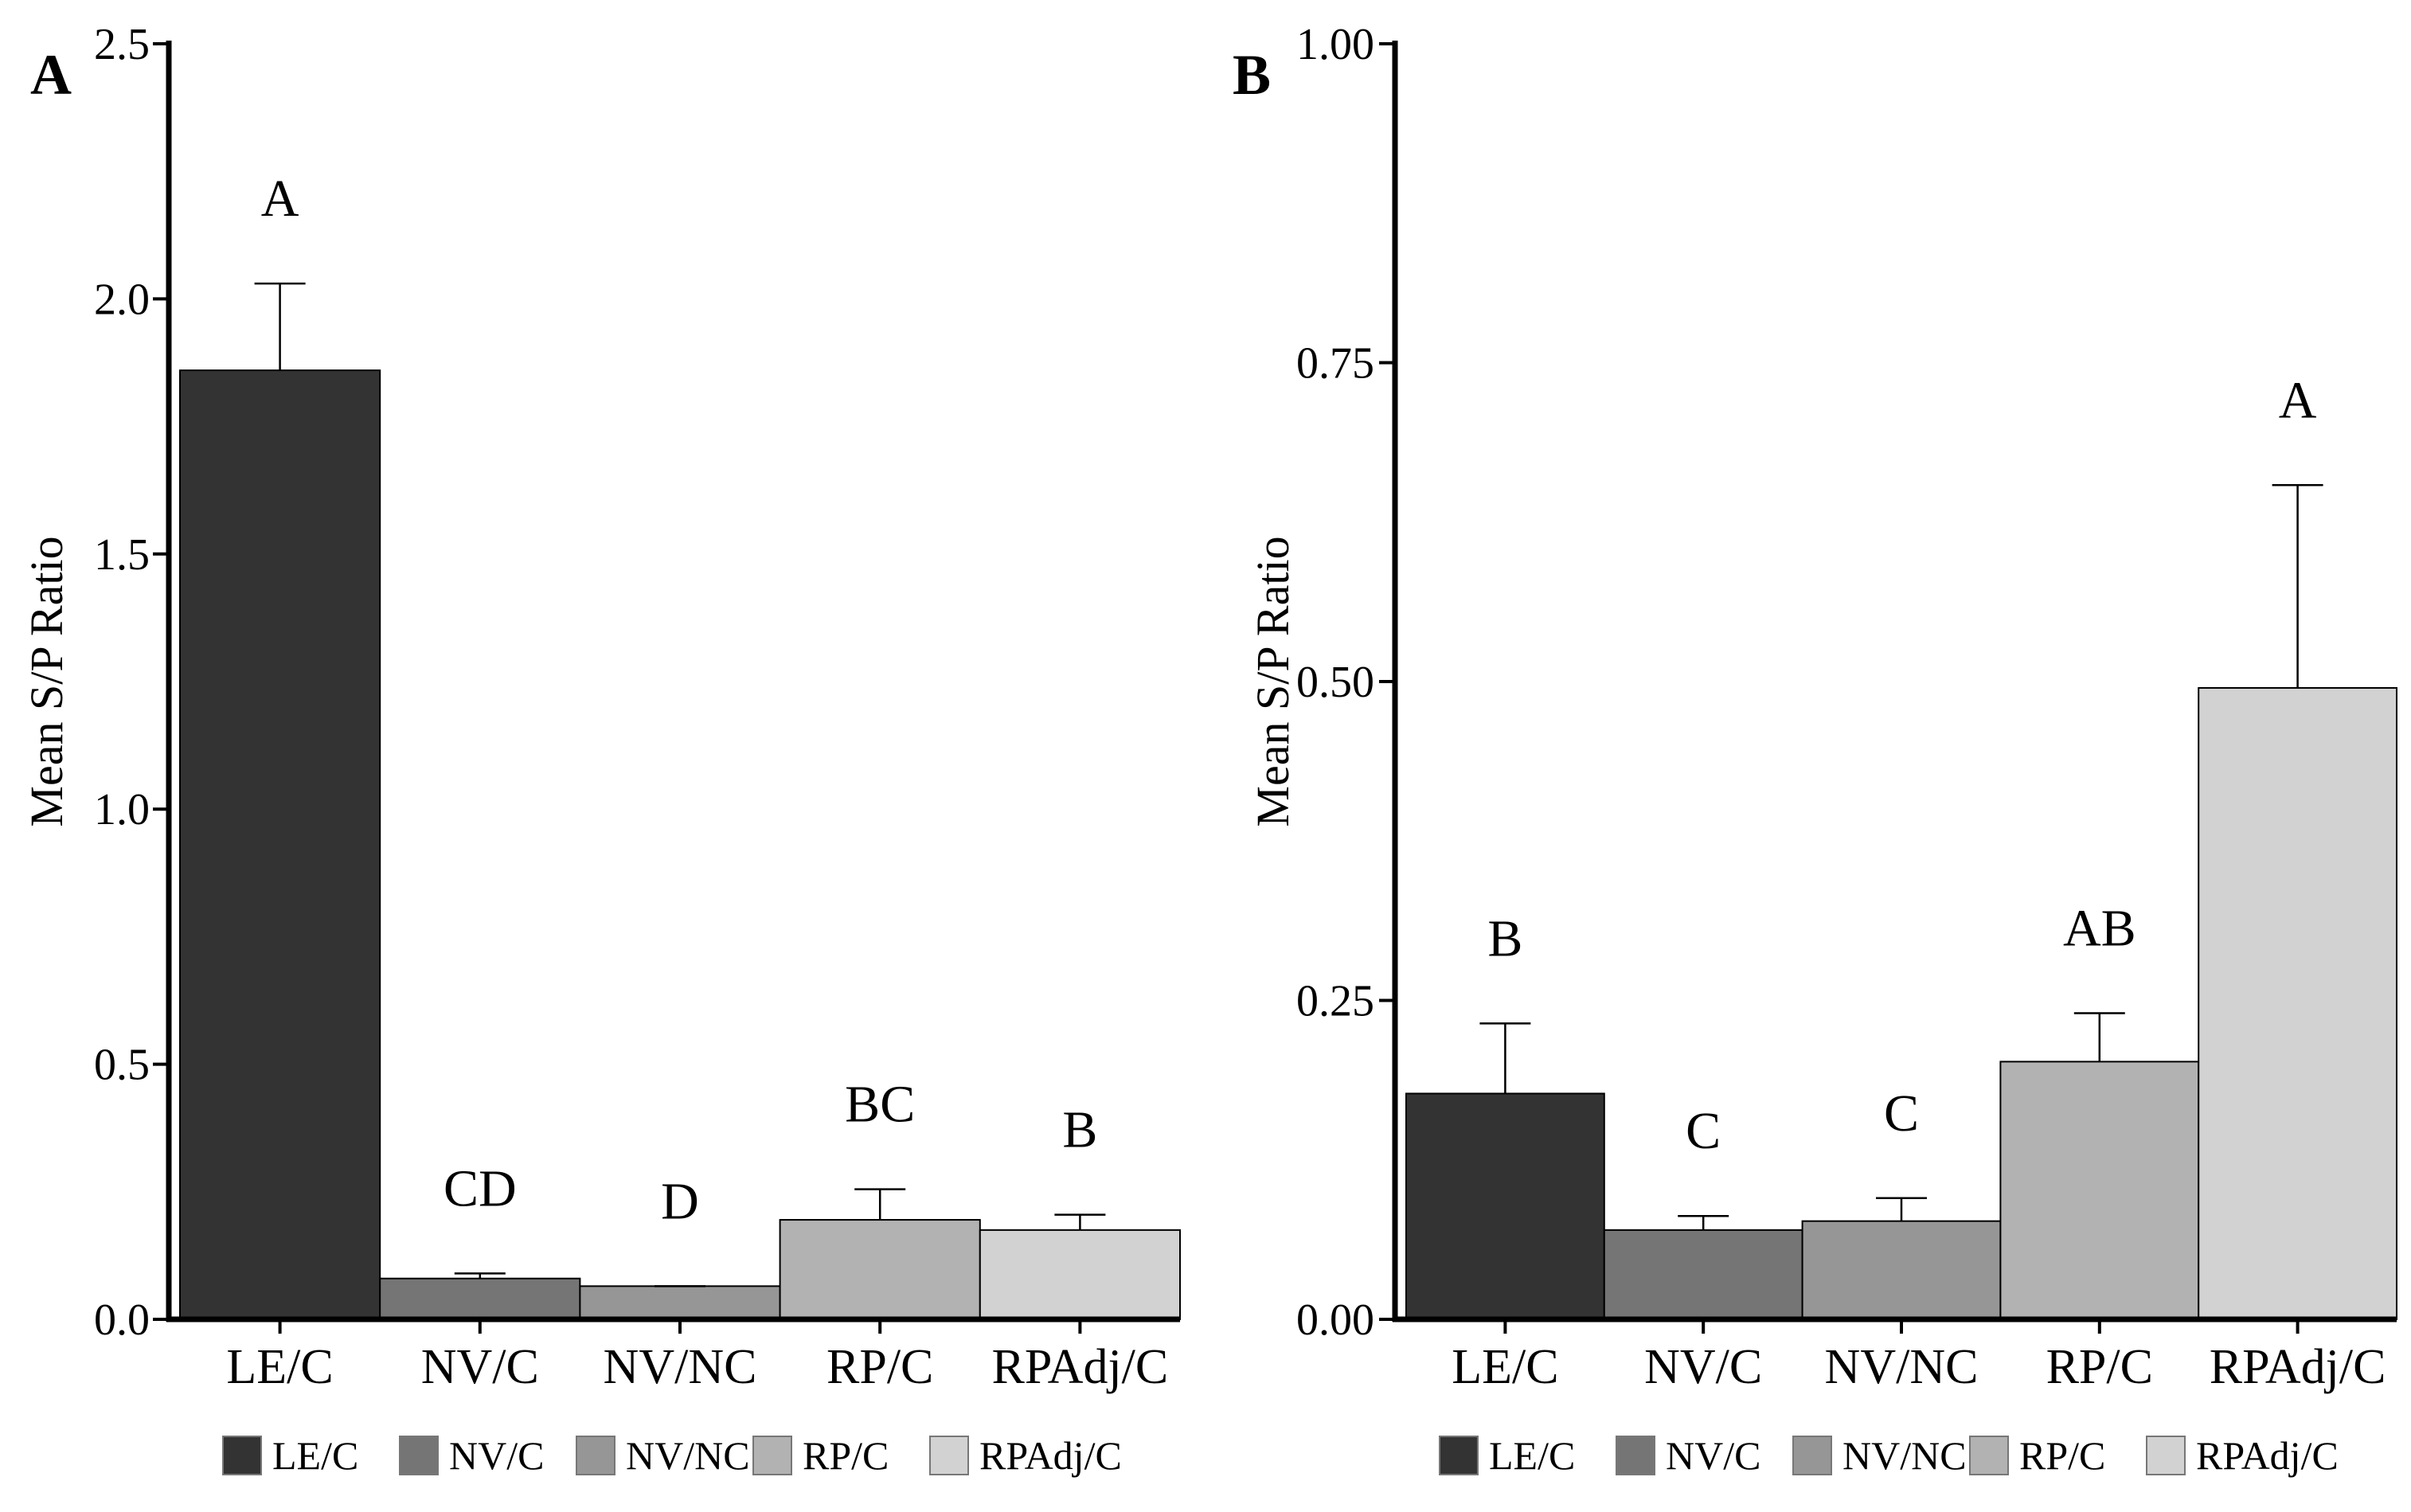 This screenshot has width=2411, height=1512. Describe the element at coordinates (2099, 929) in the screenshot. I see `significance-label: AB` at that location.